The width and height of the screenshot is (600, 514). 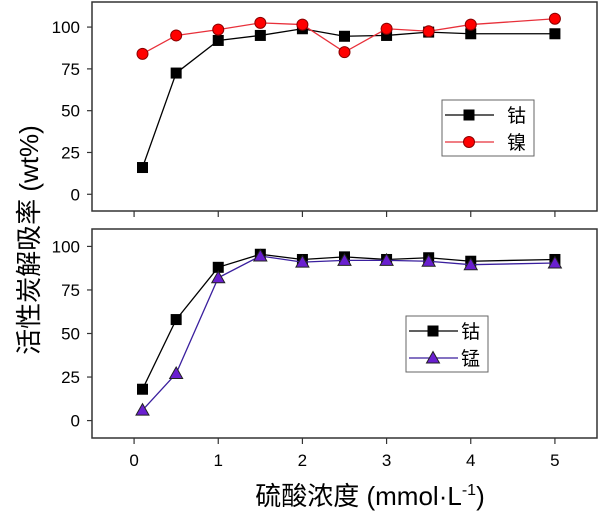 What do you see at coordinates (470, 460) in the screenshot?
I see `x-tick-label: 4` at bounding box center [470, 460].